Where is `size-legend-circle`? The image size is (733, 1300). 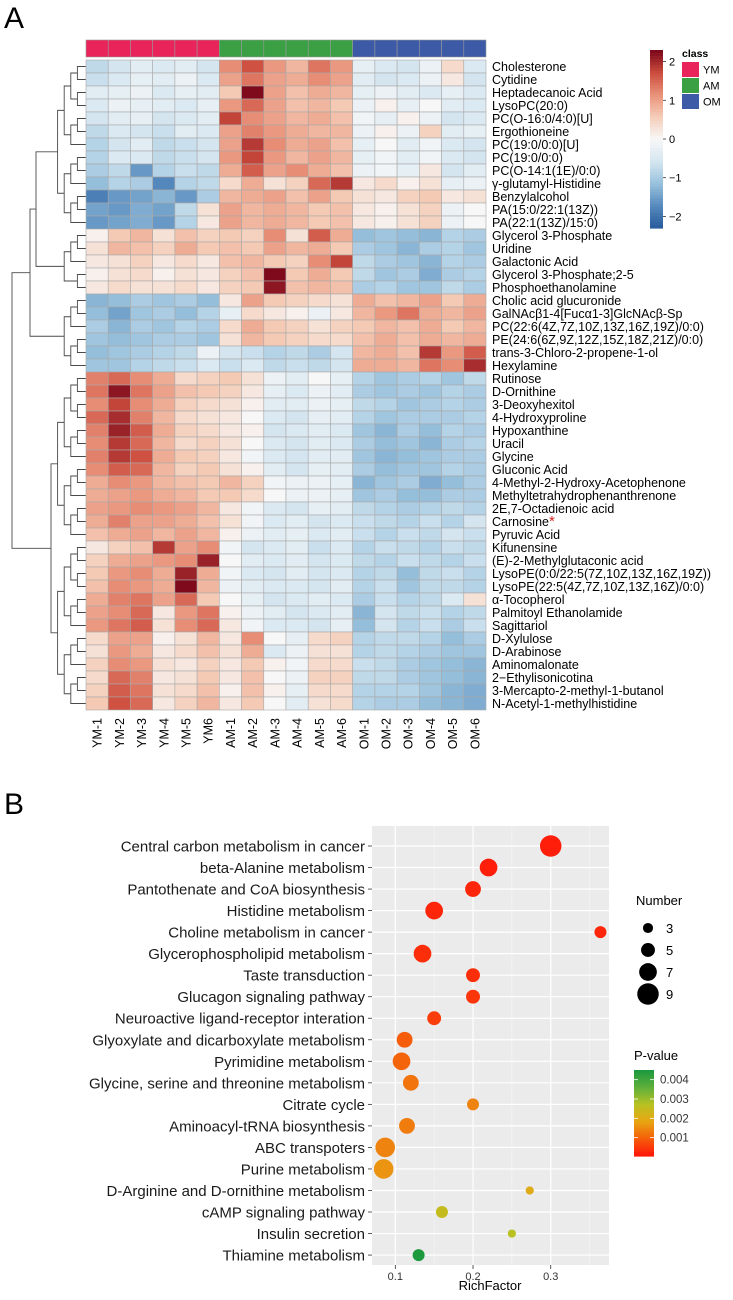 size-legend-circle is located at coordinates (648, 950).